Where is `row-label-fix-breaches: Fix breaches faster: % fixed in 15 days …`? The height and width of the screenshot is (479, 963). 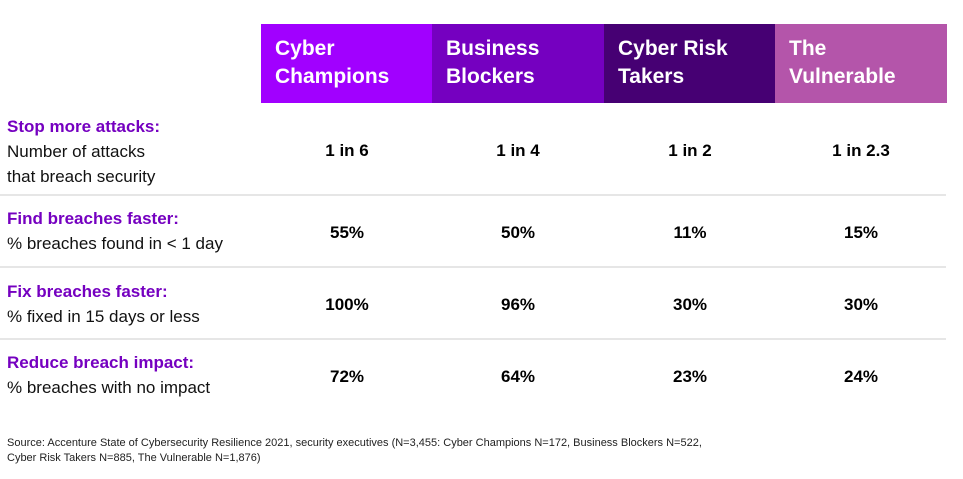
row-label-fix-breaches: Fix breaches faster: % fixed in 15 days … is located at coordinates (103, 304).